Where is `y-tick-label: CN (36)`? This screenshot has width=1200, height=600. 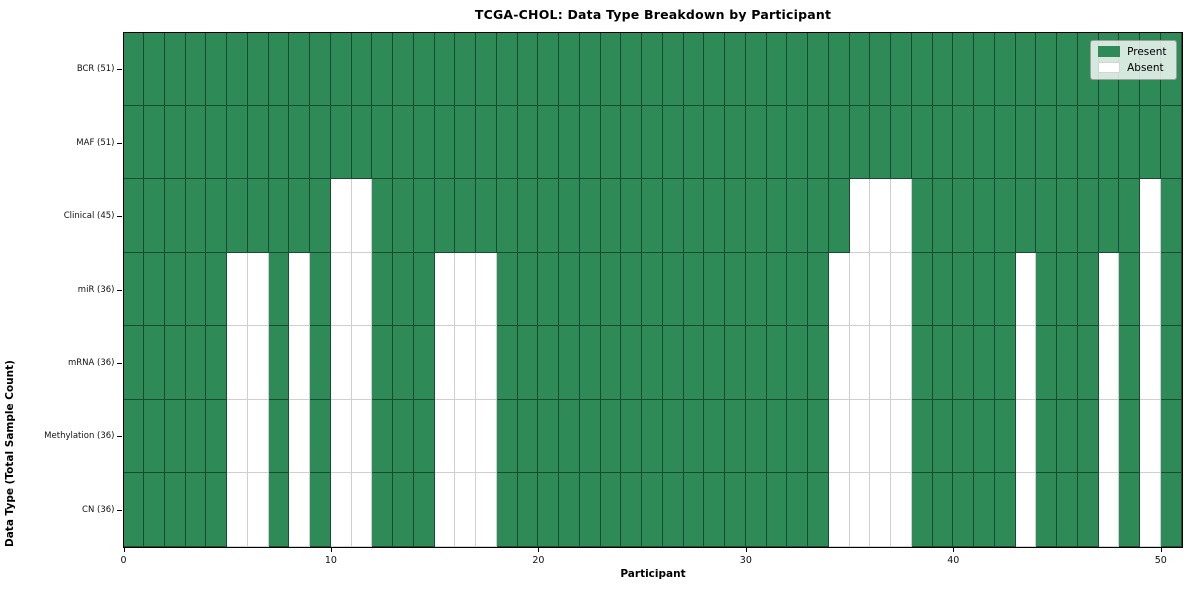
y-tick-label: CN (36) is located at coordinates (98, 509).